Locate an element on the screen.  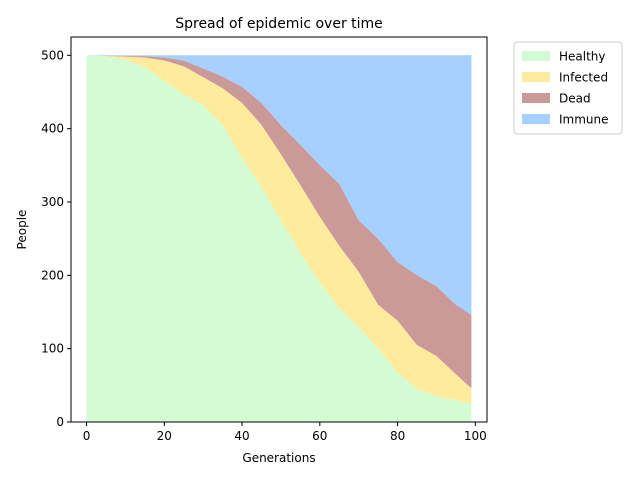
x-tick-label: 100 is located at coordinates (475, 436).